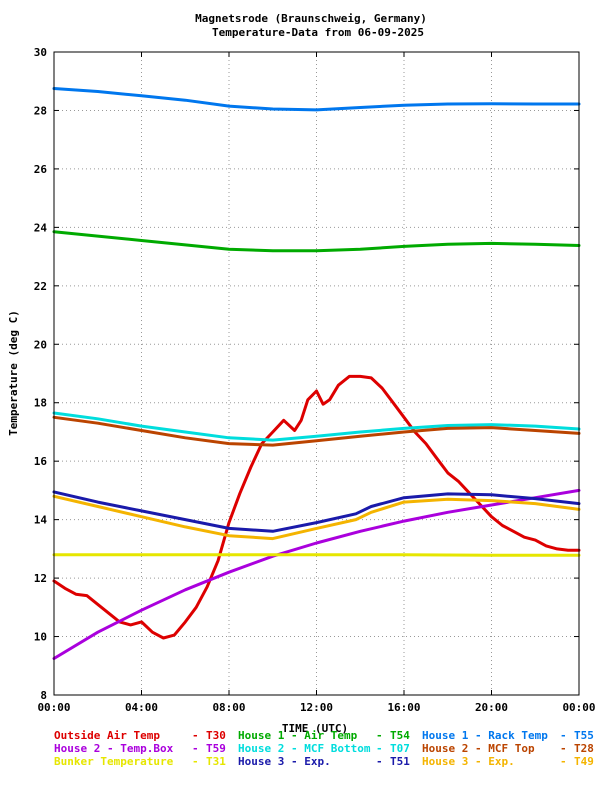 This screenshot has height=800, width=600. What do you see at coordinates (40, 286) in the screenshot?
I see `y-tick-label: 22` at bounding box center [40, 286].